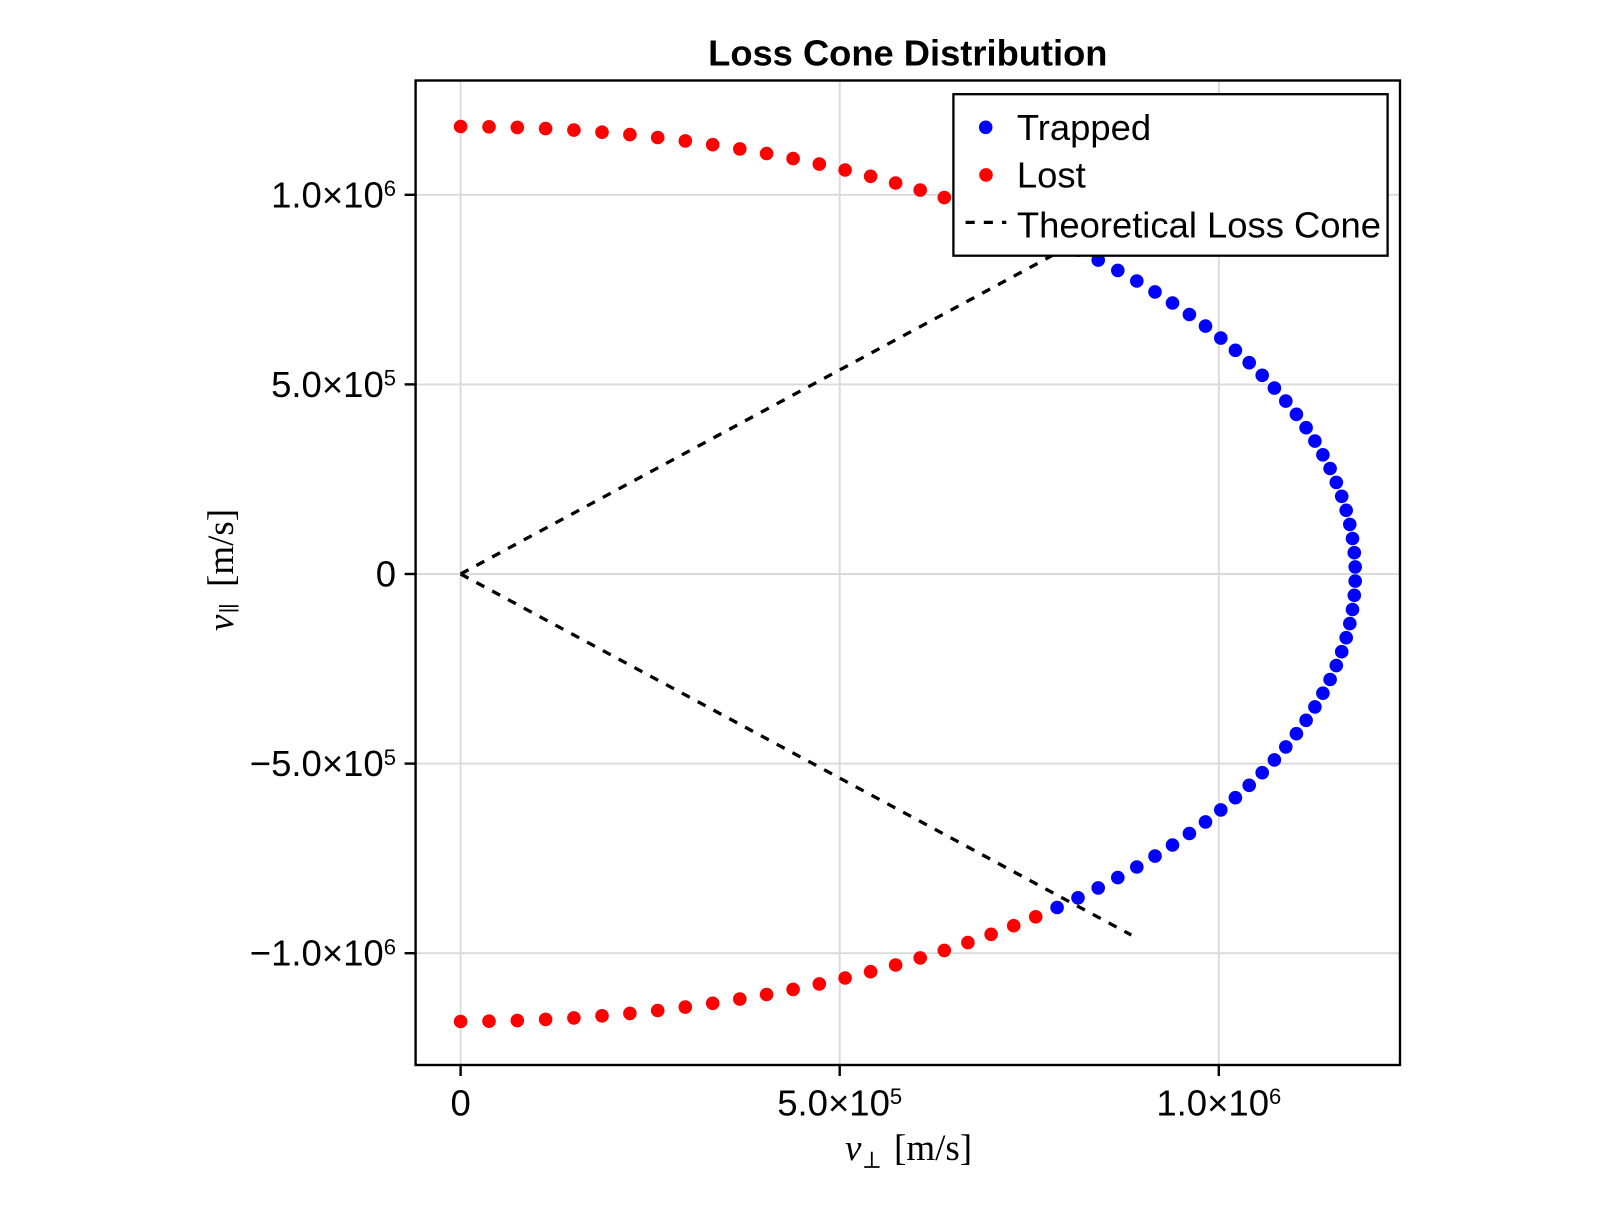 The height and width of the screenshot is (1205, 1600). What do you see at coordinates (1084, 127) in the screenshot?
I see `svg-text: Trapped` at bounding box center [1084, 127].